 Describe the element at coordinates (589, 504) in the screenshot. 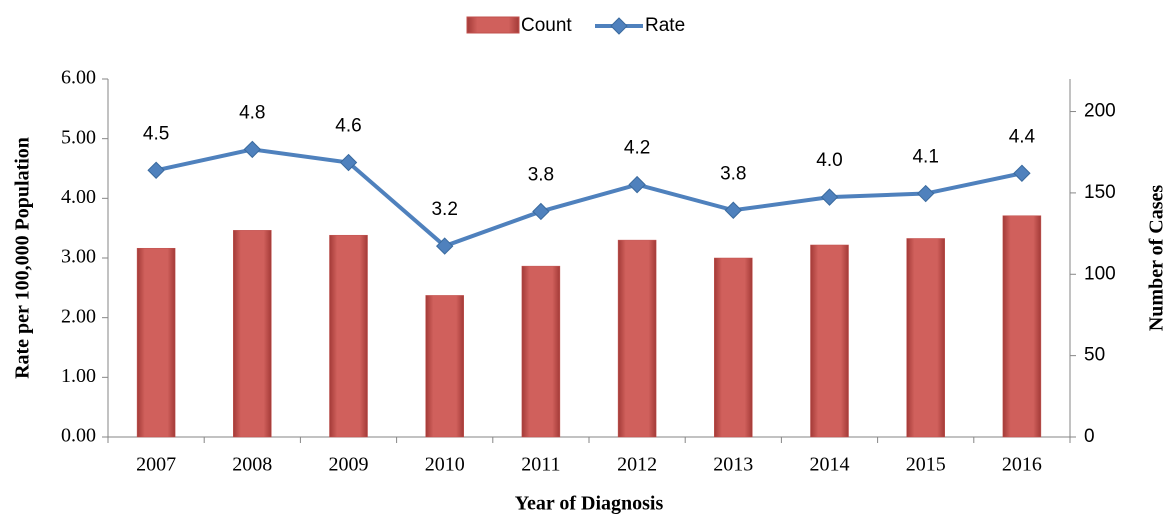

I see `x-axis-title: Year of Diagnosis` at that location.